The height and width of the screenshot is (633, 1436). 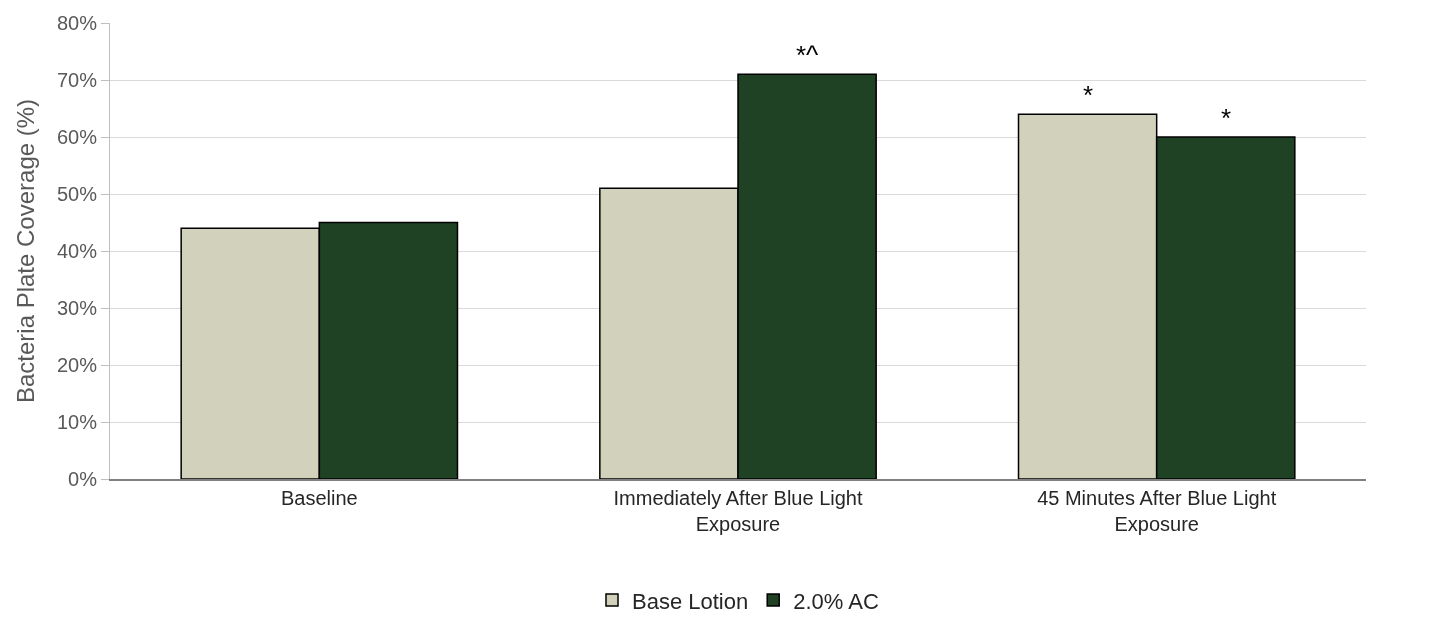 What do you see at coordinates (26, 251) in the screenshot?
I see `y-axis-title: Bacteria Plate Coverage (%)` at bounding box center [26, 251].